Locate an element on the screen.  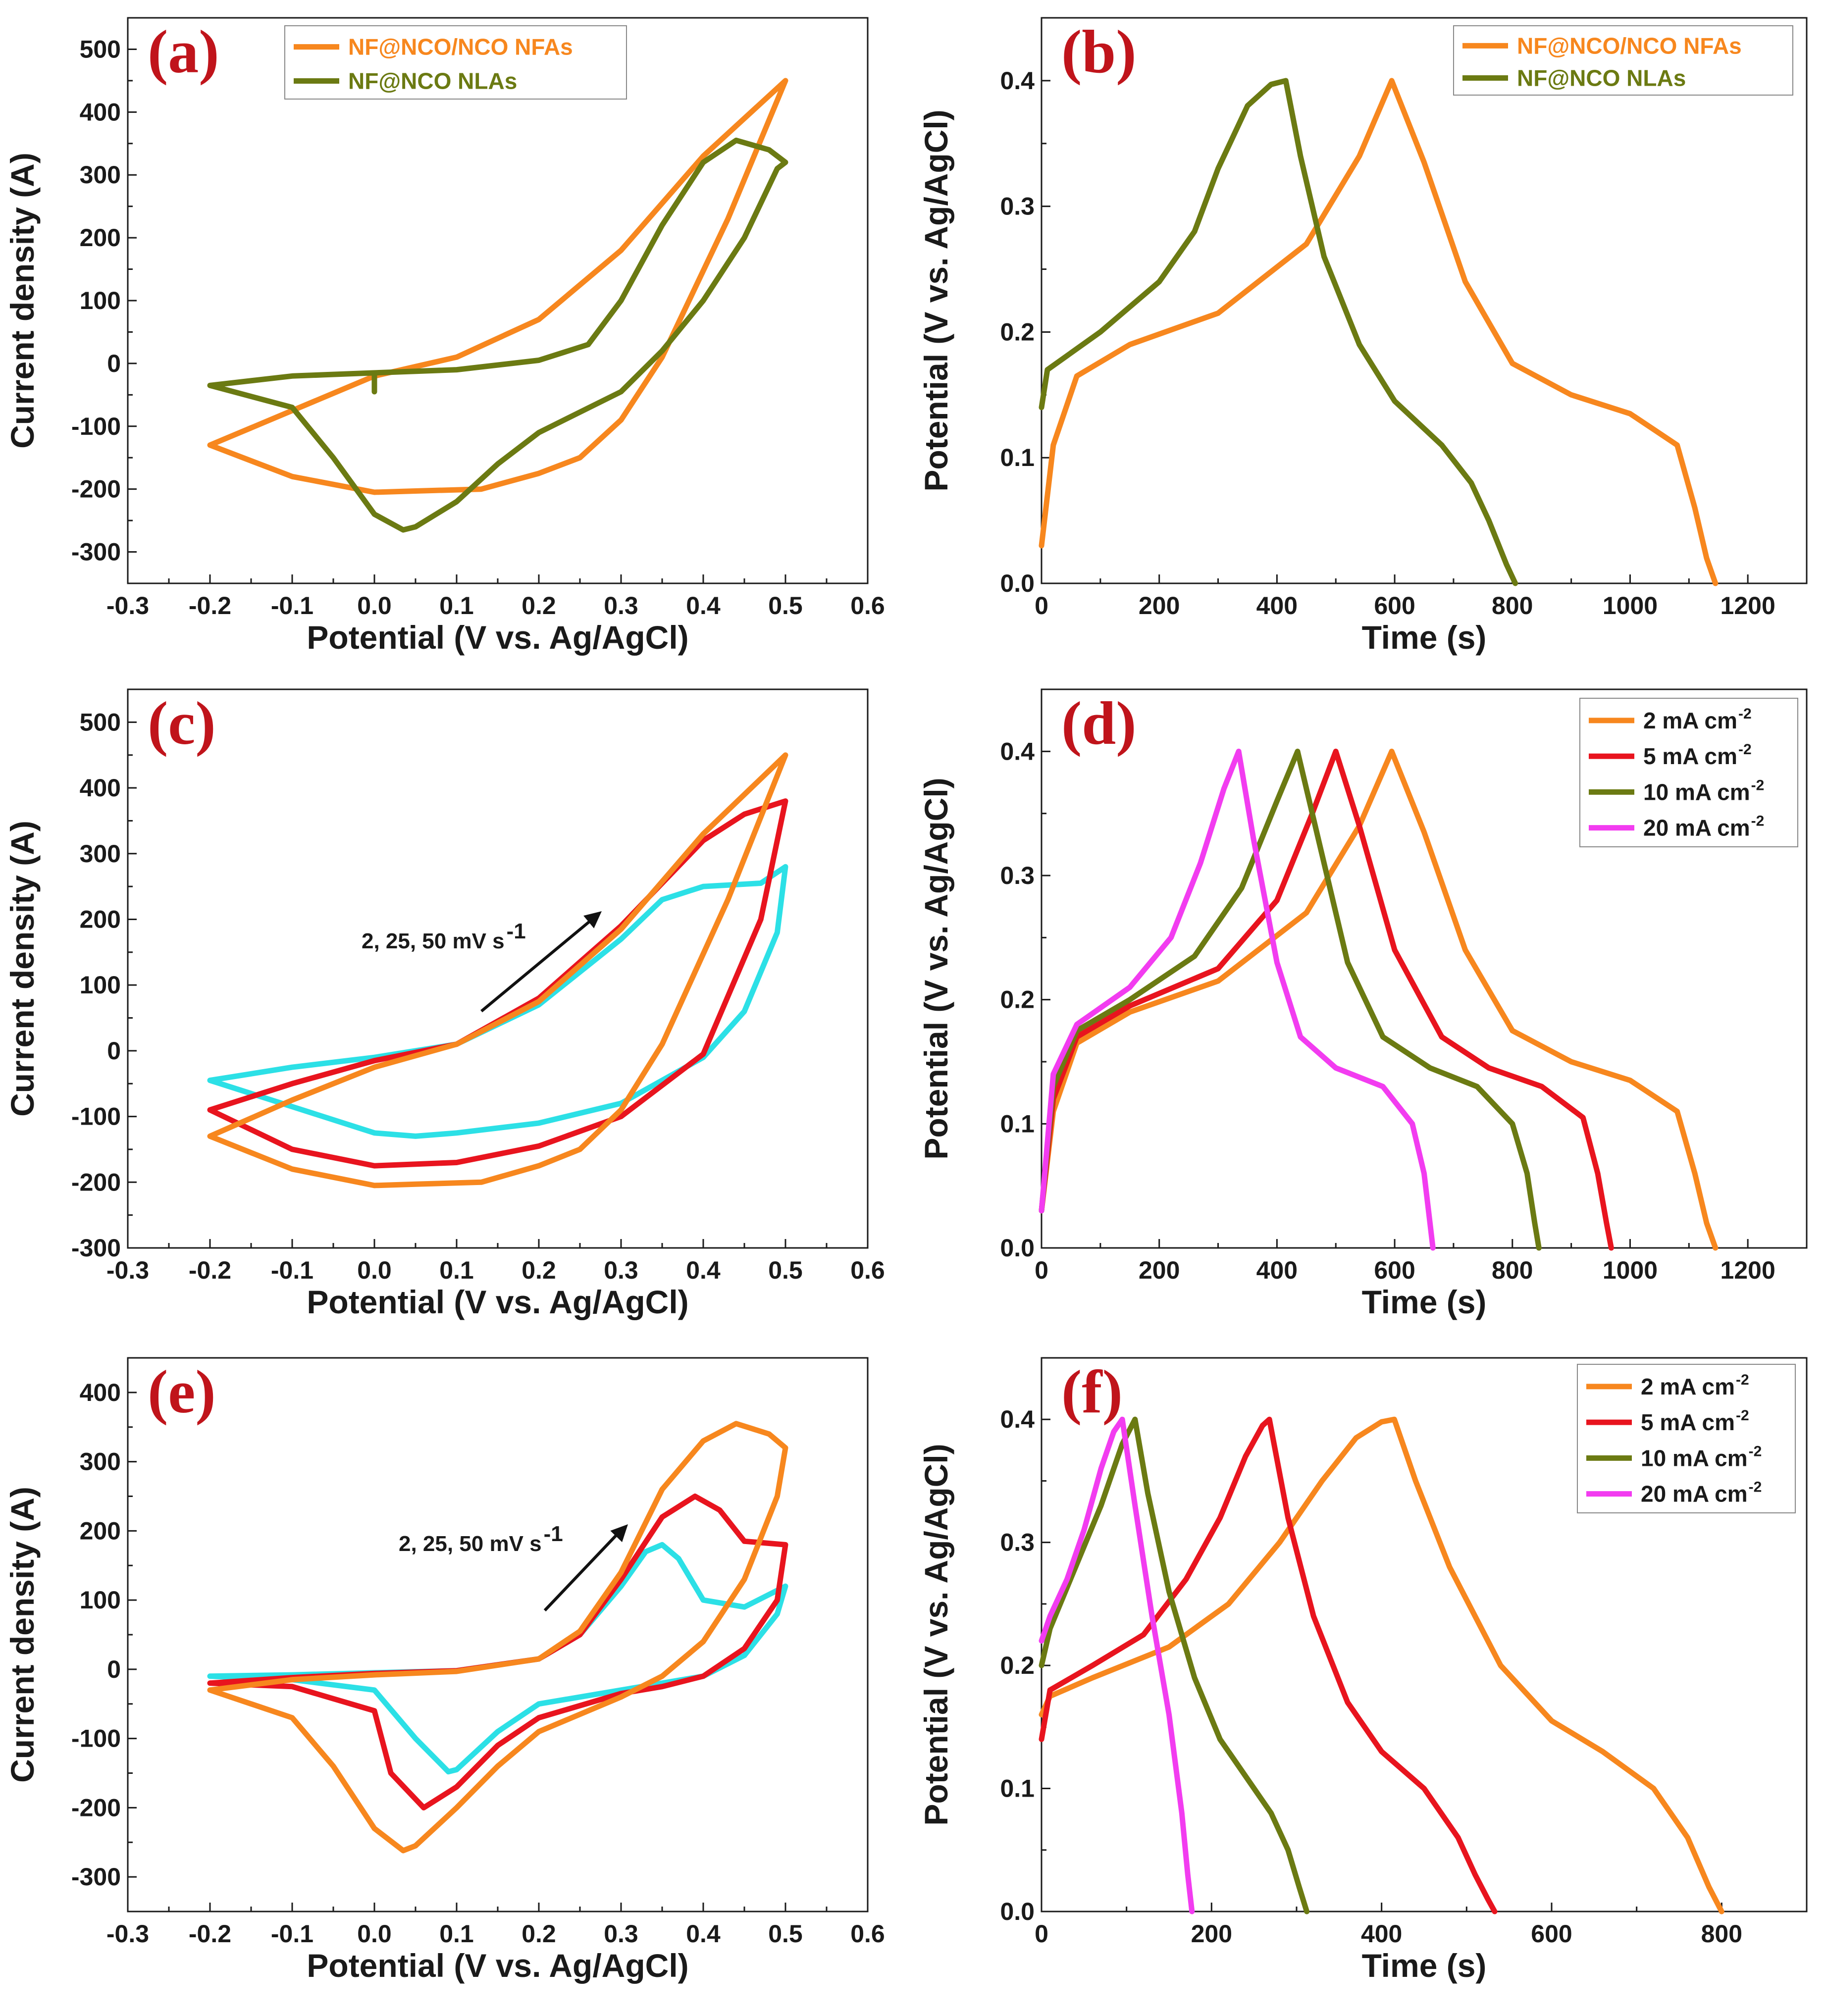
x-tick-label: 400 is located at coordinates (1277, 1270).